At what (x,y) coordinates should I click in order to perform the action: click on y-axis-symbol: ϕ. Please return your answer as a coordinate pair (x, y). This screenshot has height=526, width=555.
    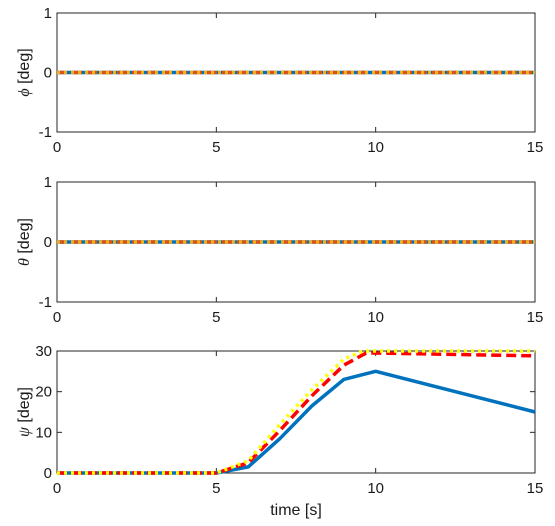
    Looking at the image, I should click on (24, 92).